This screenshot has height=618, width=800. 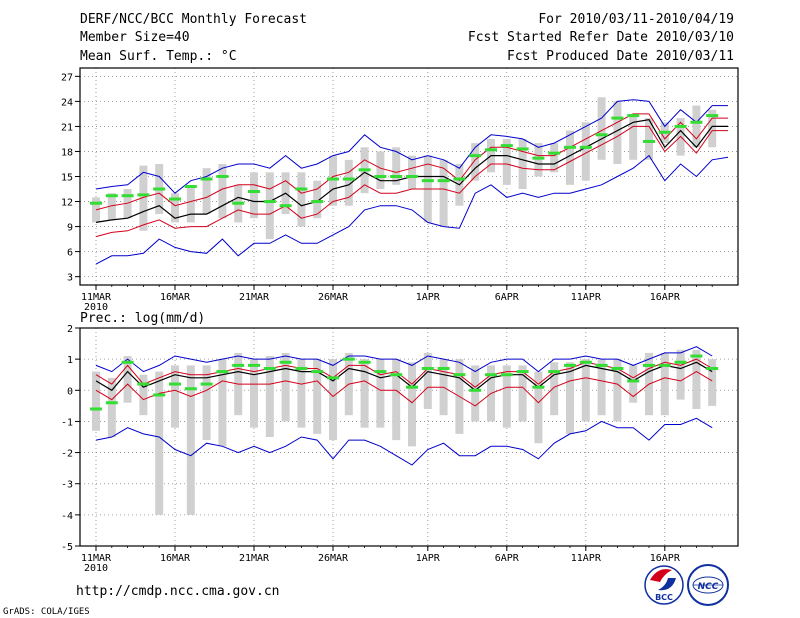 I want to click on grads-credit: GrADS: COLA/IGES, so click(x=46, y=612).